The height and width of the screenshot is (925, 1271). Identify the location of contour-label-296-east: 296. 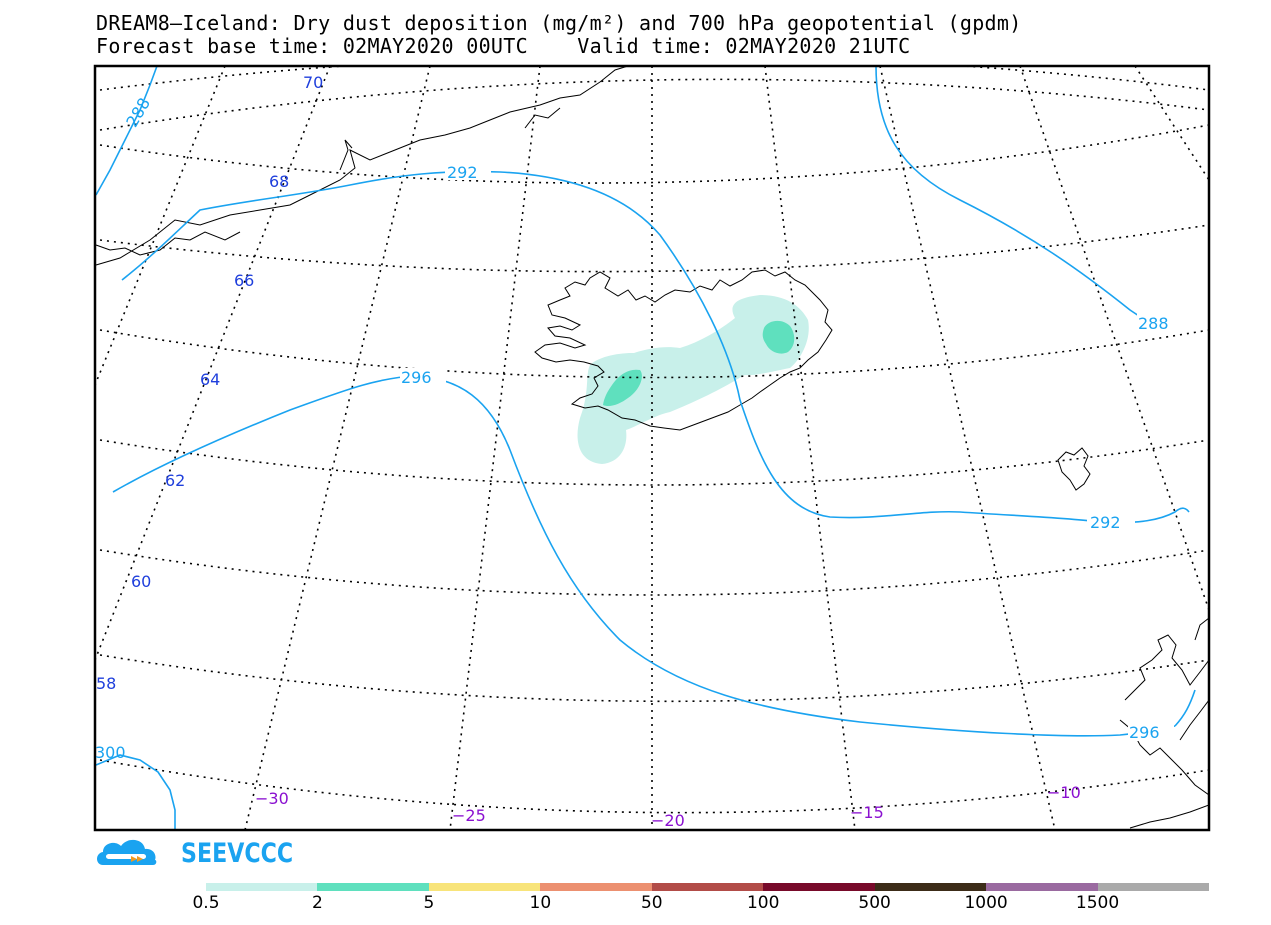
(1144, 732).